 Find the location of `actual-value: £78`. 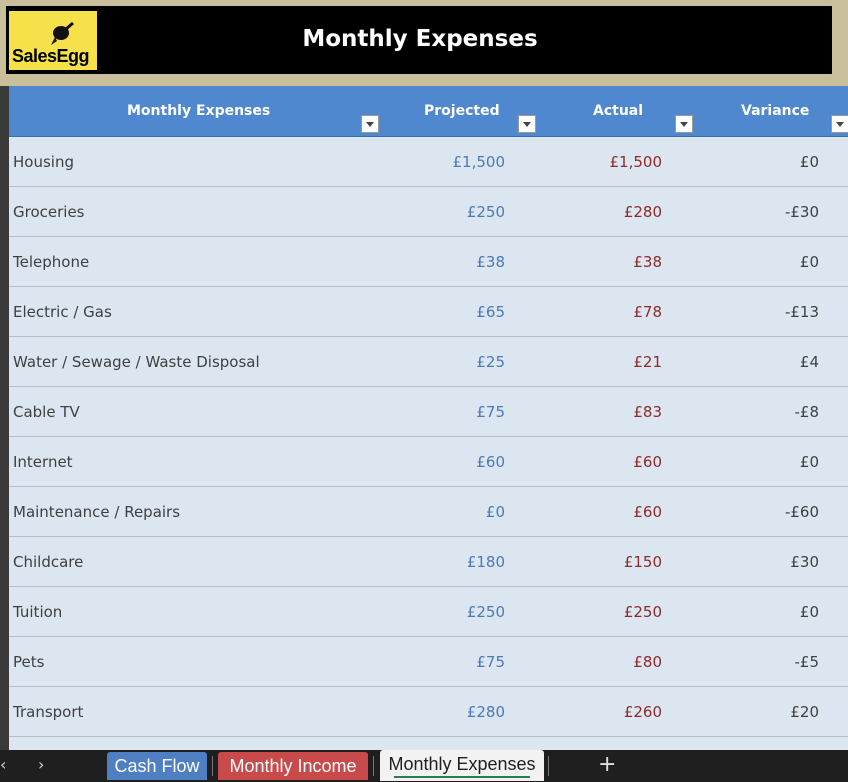

actual-value: £78 is located at coordinates (647, 312).